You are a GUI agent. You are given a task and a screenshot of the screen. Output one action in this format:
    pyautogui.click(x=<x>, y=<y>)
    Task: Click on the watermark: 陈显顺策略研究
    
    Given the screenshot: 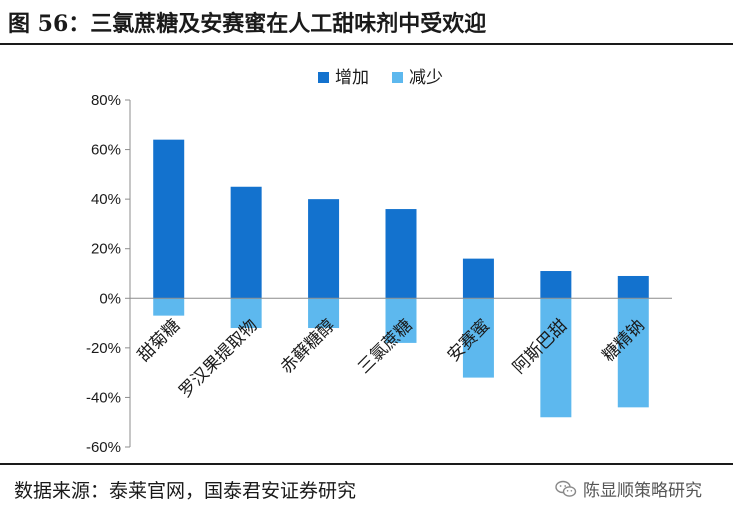 What is the action you would take?
    pyautogui.click(x=628, y=488)
    